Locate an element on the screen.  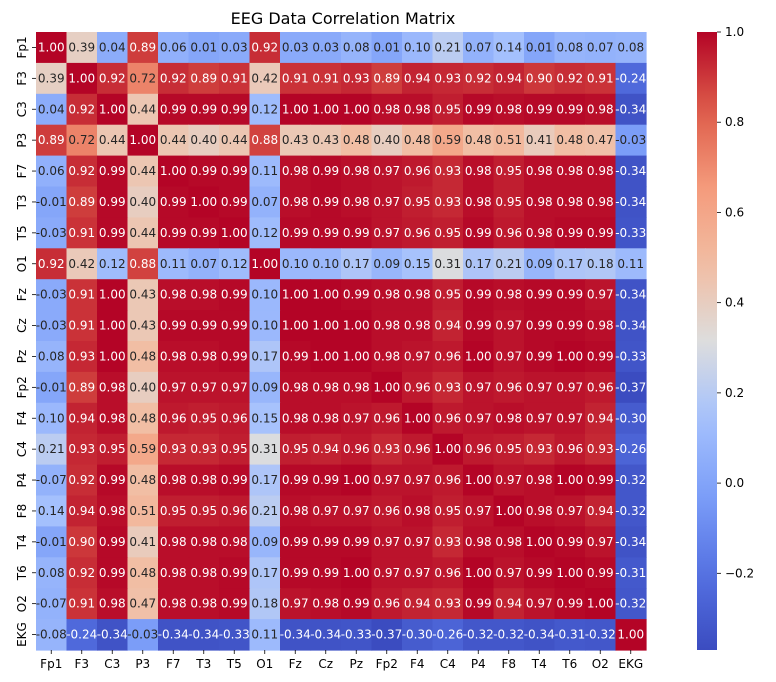
cell-value-F8-F4: 0.98 is located at coordinates (417, 511).